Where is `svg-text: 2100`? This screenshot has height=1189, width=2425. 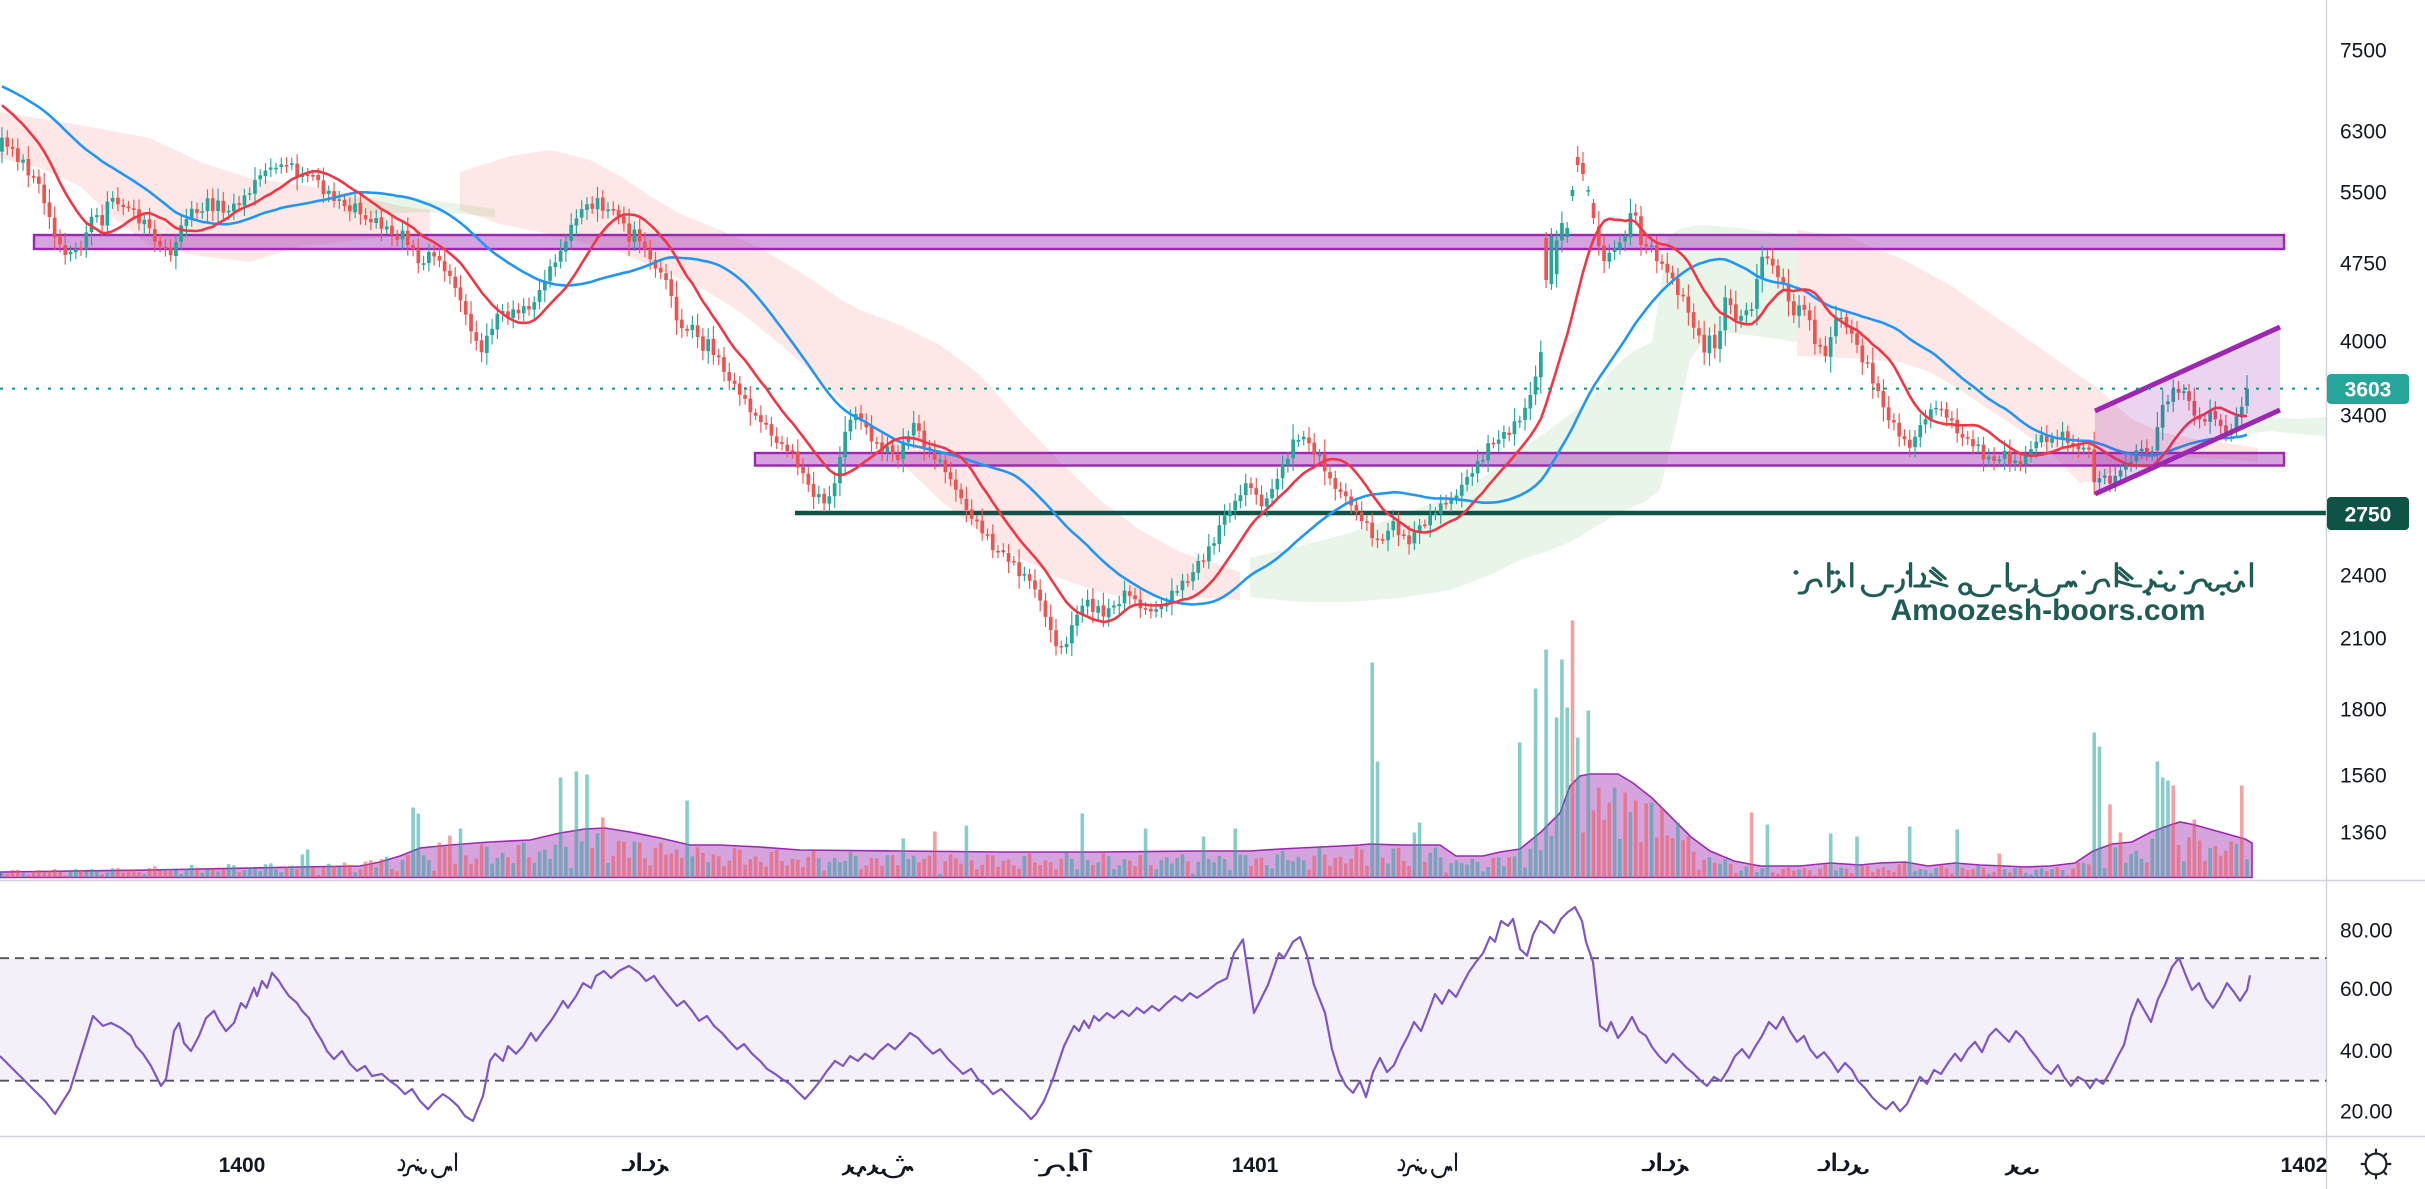 svg-text: 2100 is located at coordinates (2363, 639).